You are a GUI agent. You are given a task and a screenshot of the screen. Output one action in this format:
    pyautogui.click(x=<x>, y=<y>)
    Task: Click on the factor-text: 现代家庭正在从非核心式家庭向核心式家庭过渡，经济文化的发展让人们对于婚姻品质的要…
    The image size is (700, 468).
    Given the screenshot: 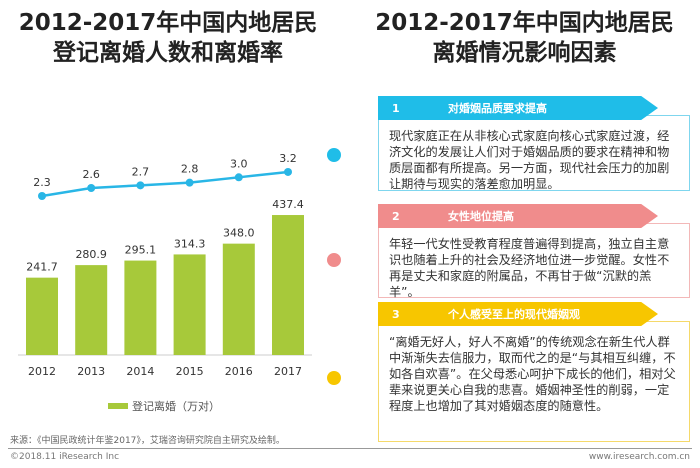 What is the action you would take?
    pyautogui.click(x=529, y=160)
    